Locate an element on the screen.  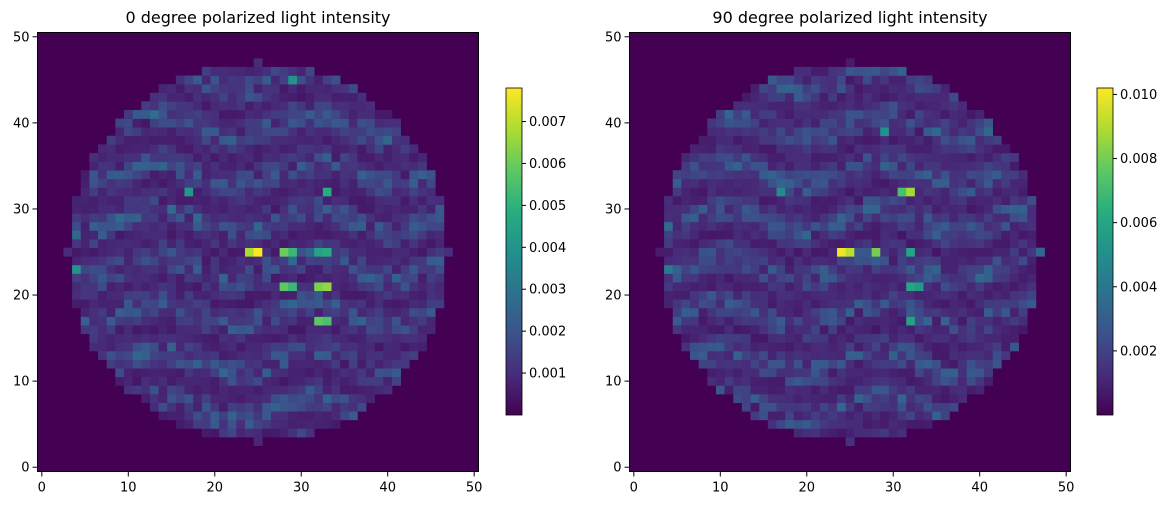
x-tick-label: 20 is located at coordinates (214, 488).